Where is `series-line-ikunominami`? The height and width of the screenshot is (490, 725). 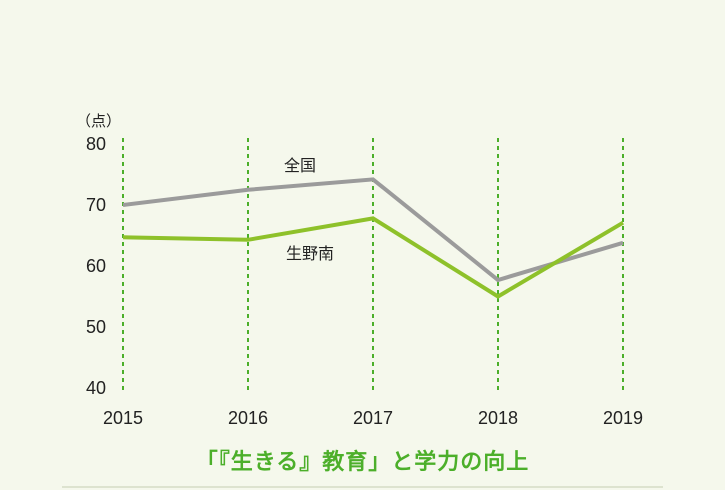
series-line-ikunominami is located at coordinates (373, 257).